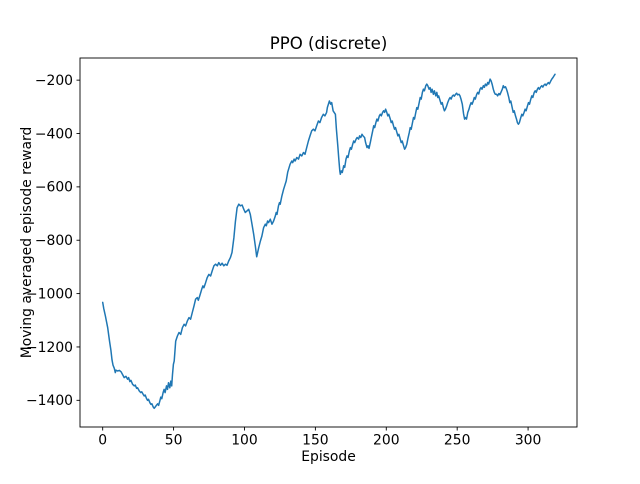  What do you see at coordinates (315, 441) in the screenshot?
I see `x-tick-label: 150` at bounding box center [315, 441].